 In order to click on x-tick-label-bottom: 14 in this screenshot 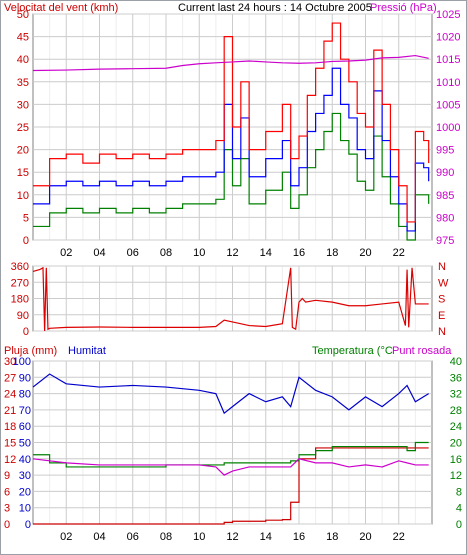, I will do `click(266, 537)`.